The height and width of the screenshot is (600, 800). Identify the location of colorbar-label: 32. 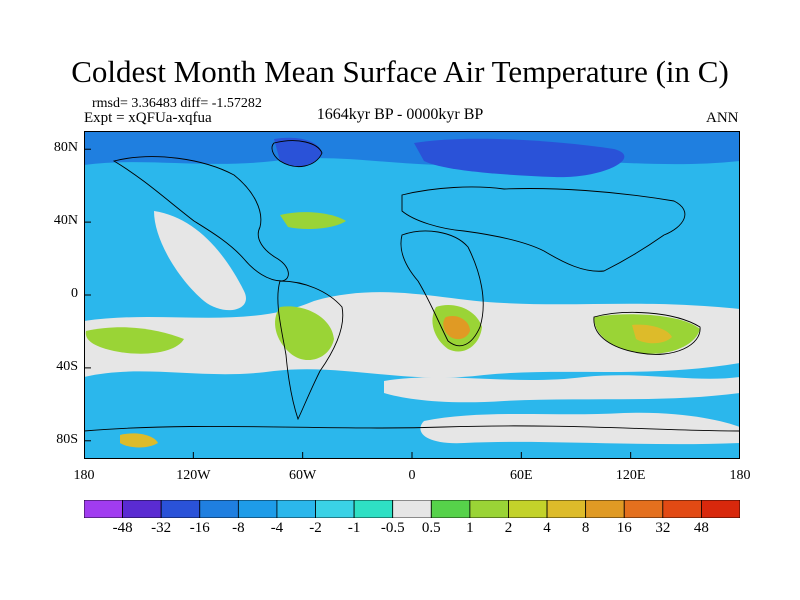
(663, 528).